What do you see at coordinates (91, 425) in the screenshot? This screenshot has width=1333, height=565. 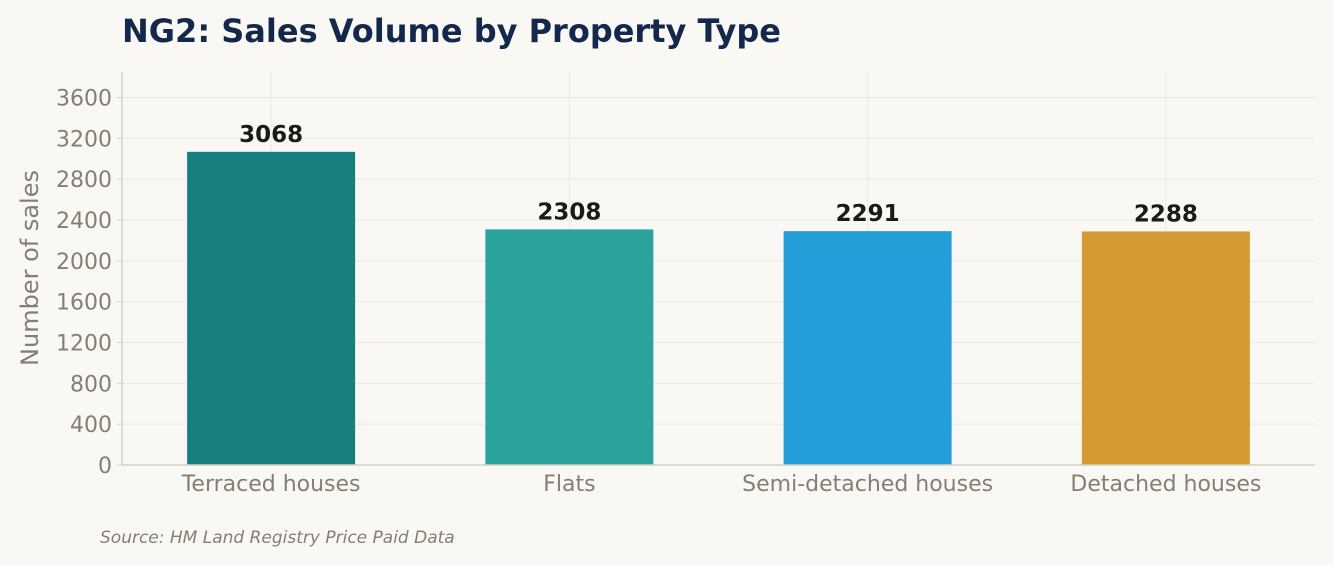 I see `y-tick-label-1: 400` at bounding box center [91, 425].